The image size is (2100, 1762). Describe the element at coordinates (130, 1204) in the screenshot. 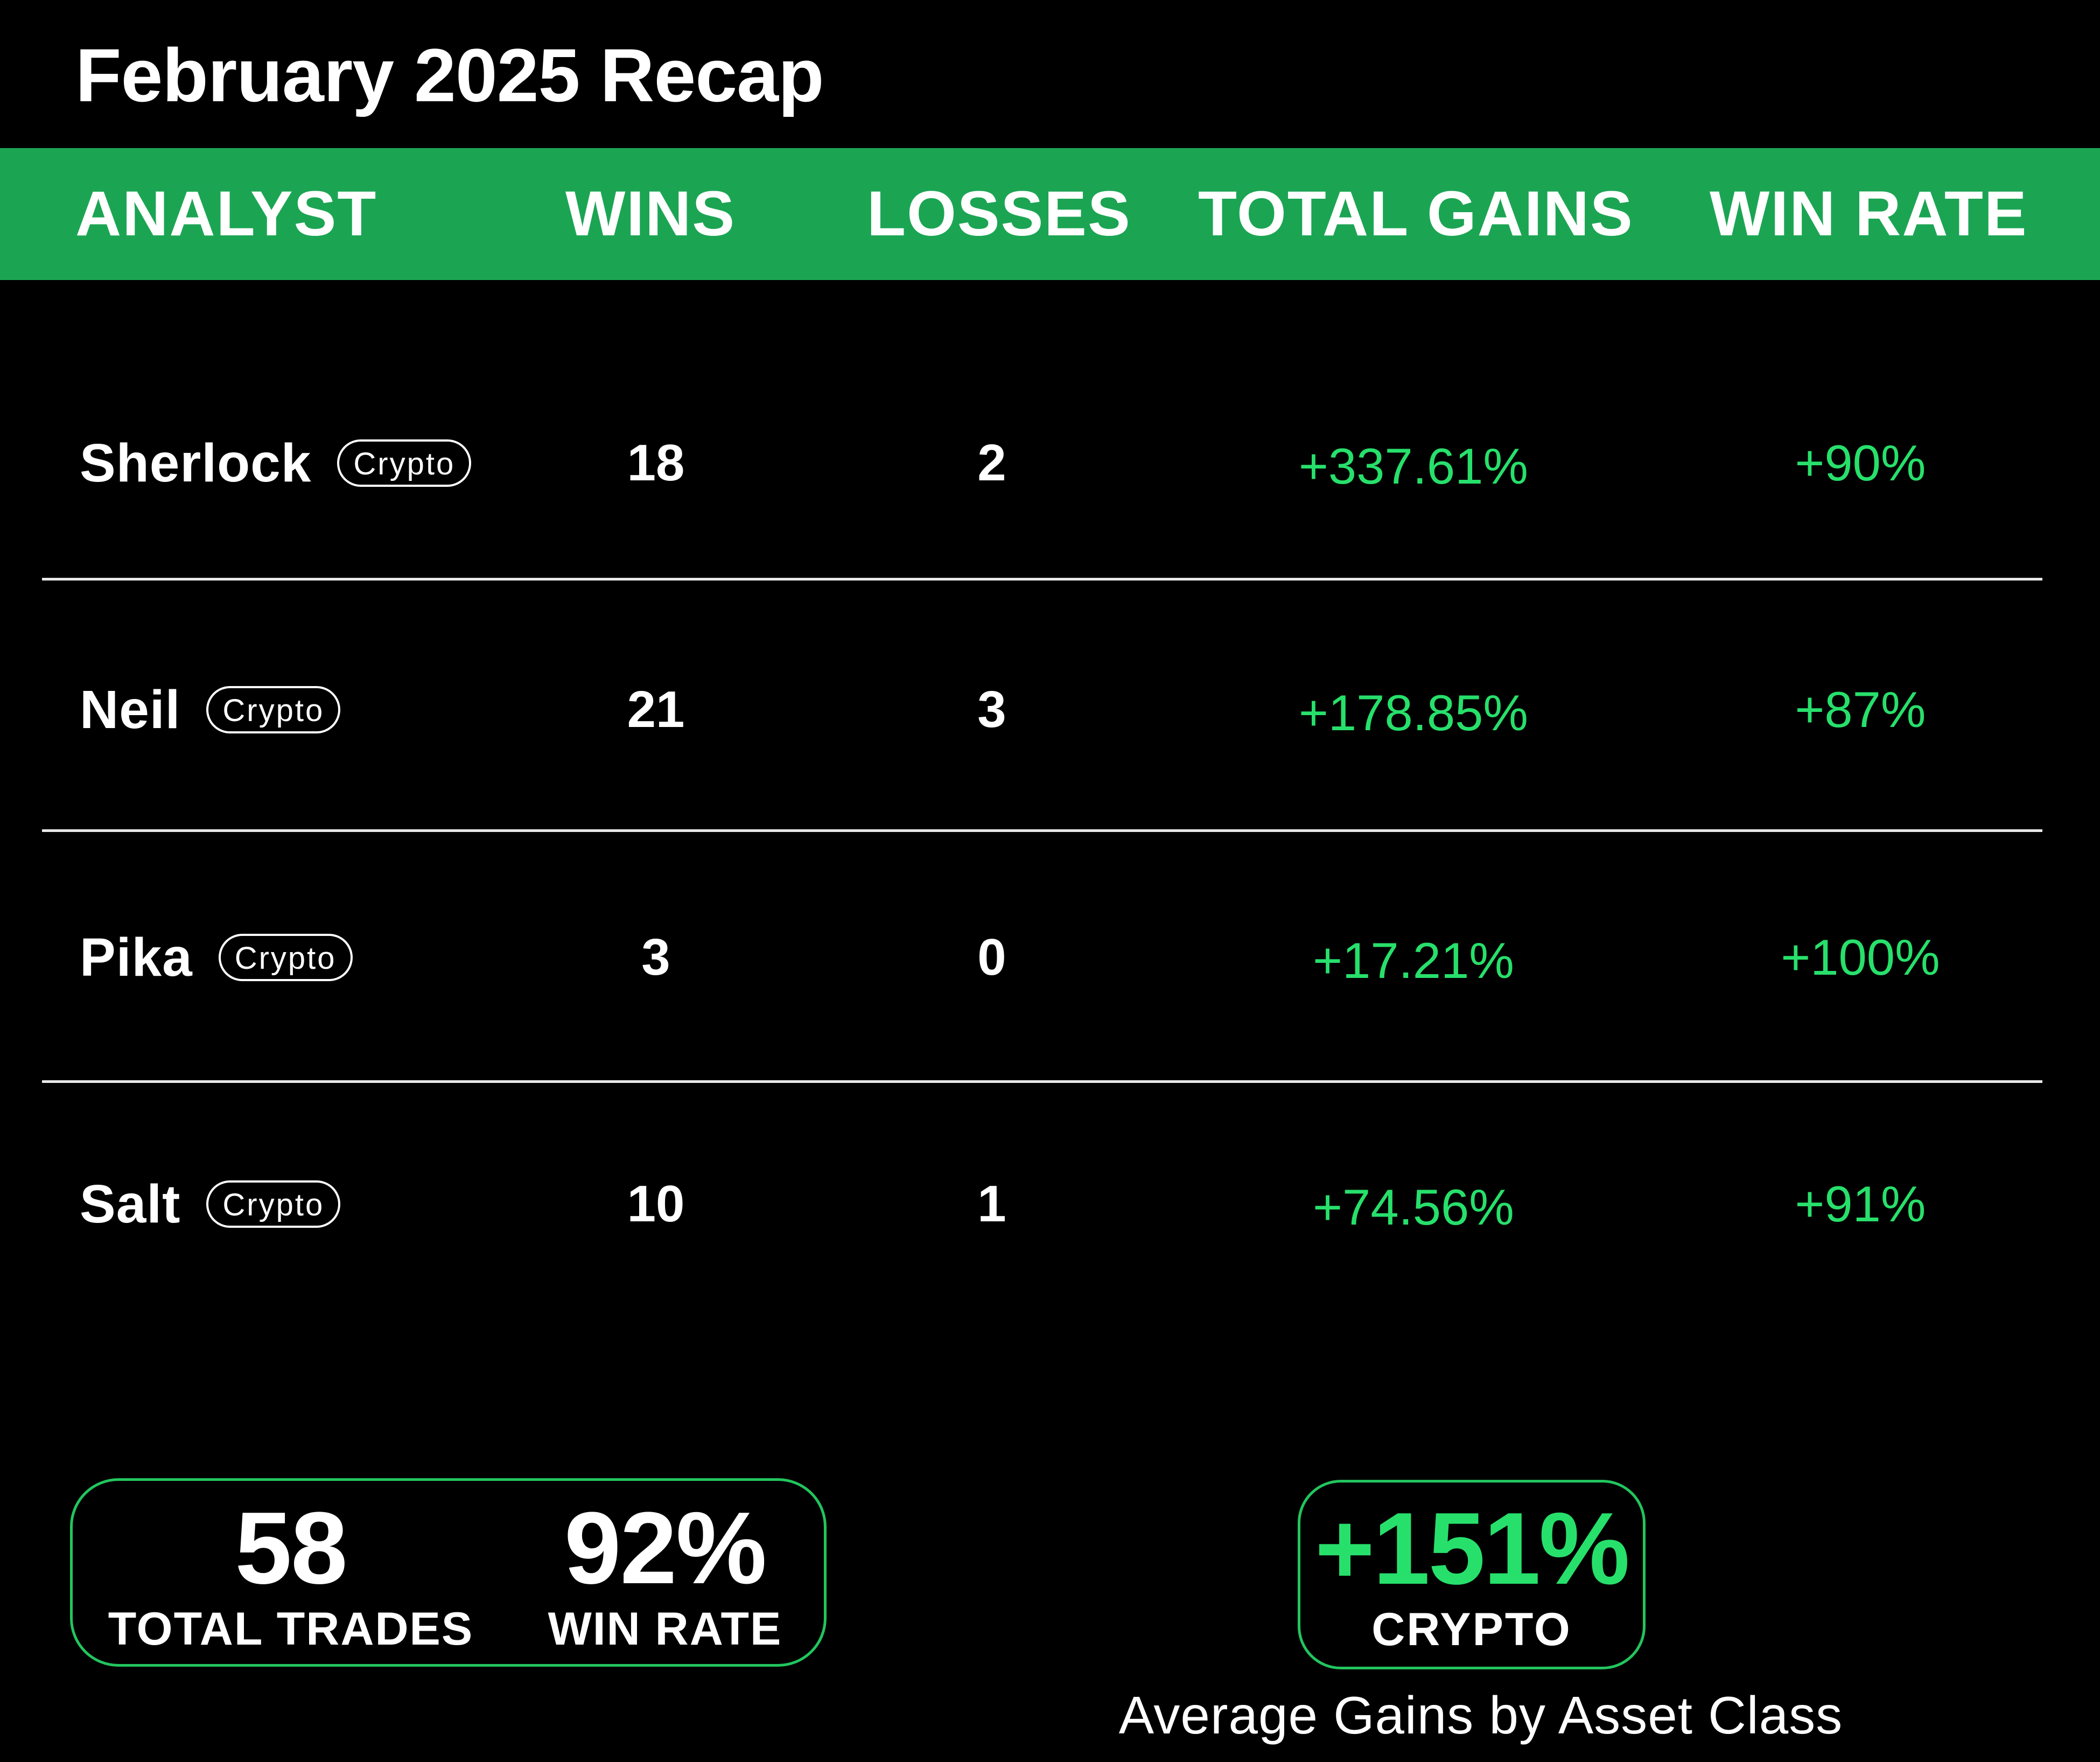

I see `analyst-name: Salt` at that location.